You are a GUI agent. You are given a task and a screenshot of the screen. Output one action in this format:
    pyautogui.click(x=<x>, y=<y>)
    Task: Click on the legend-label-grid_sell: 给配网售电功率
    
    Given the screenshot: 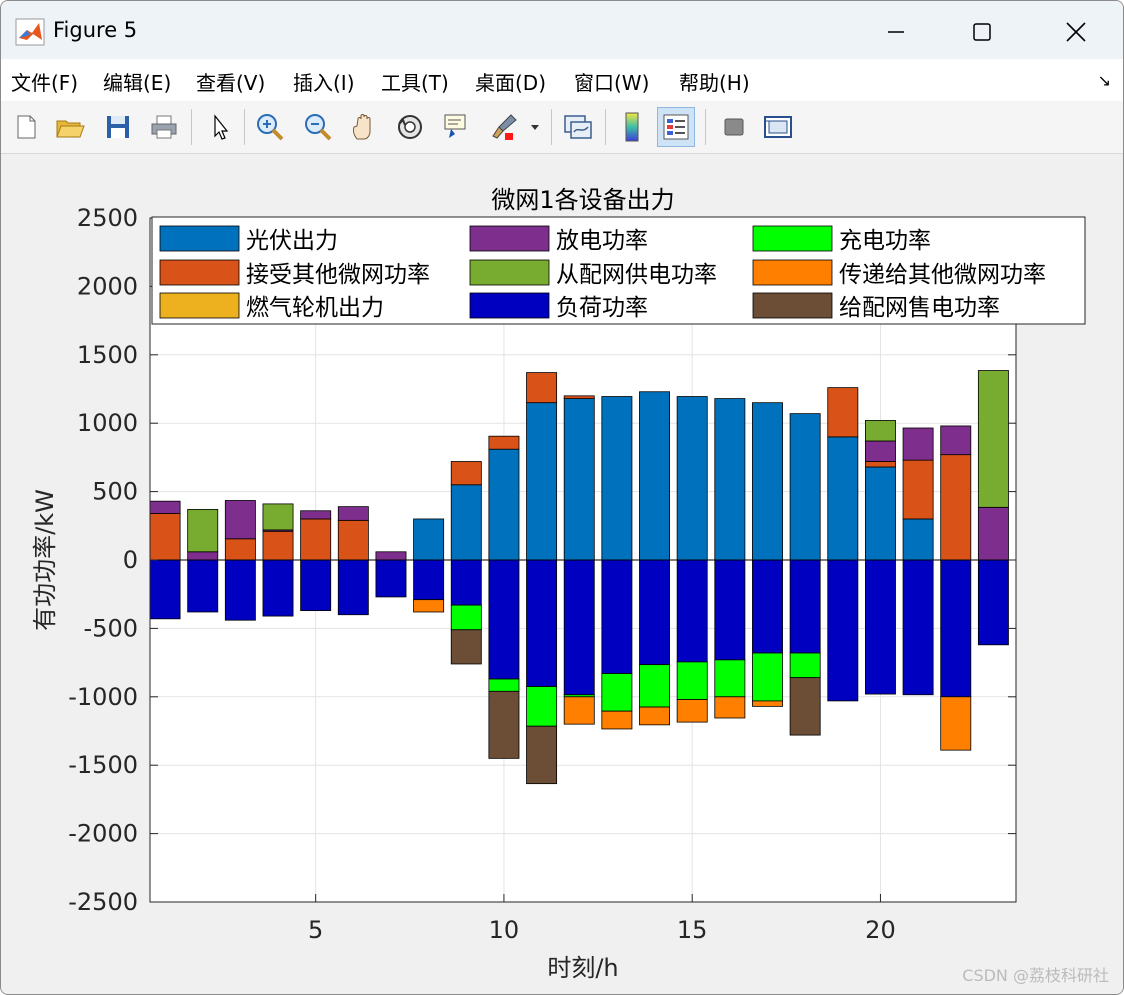 What is the action you would take?
    pyautogui.click(x=919, y=308)
    